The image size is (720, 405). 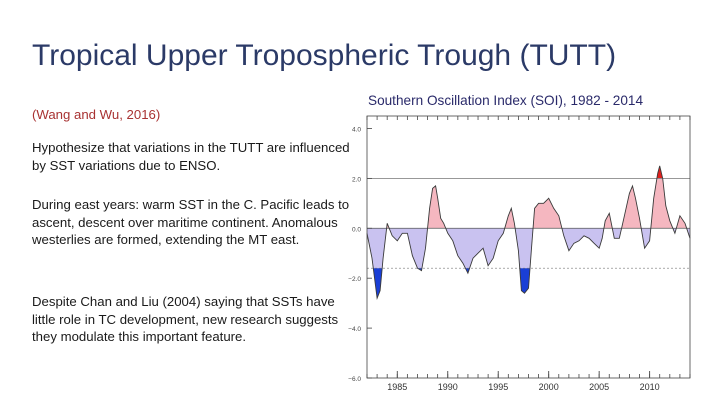 What do you see at coordinates (356, 129) in the screenshot?
I see `y-tick-label: 4.0` at bounding box center [356, 129].